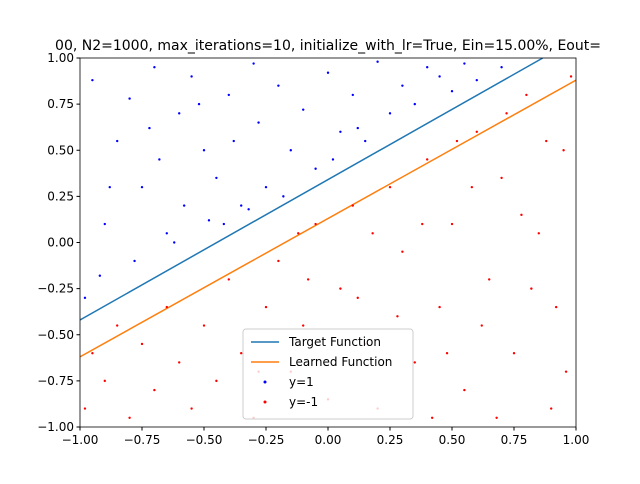  What do you see at coordinates (576, 440) in the screenshot?
I see `x-tick-label: 1.00` at bounding box center [576, 440].